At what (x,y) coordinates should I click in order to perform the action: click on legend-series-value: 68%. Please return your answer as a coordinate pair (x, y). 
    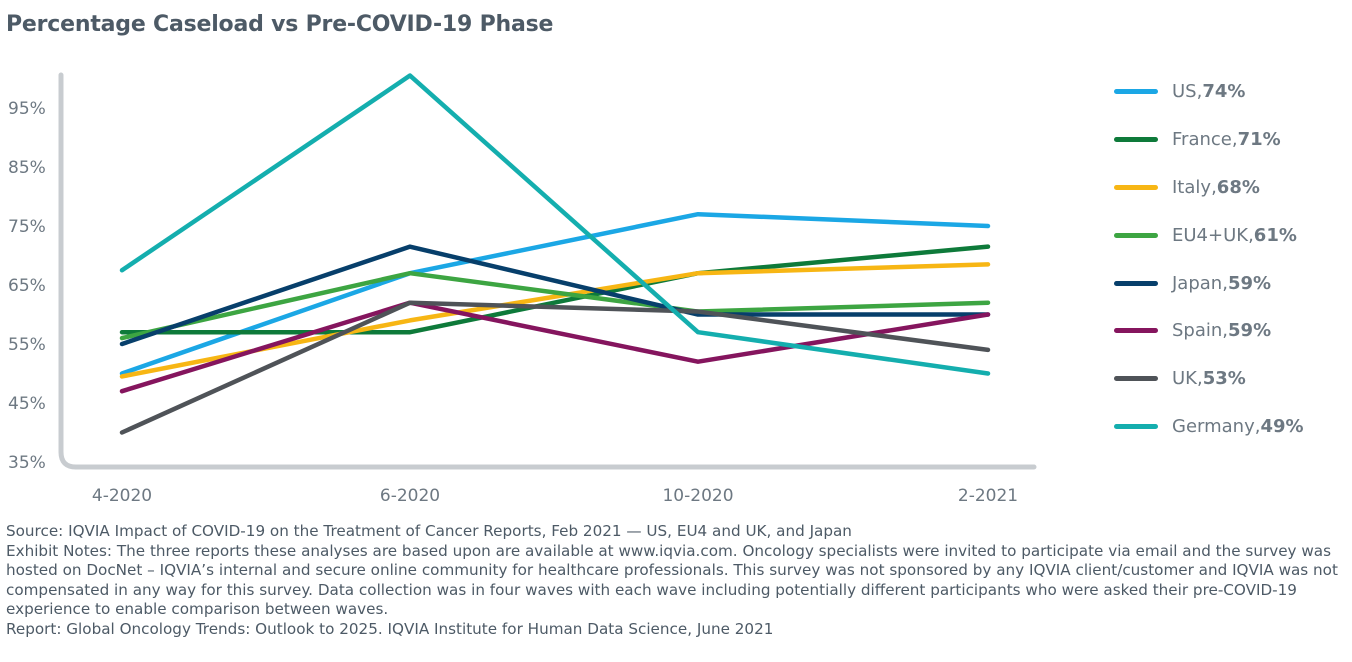
    Looking at the image, I should click on (1238, 187).